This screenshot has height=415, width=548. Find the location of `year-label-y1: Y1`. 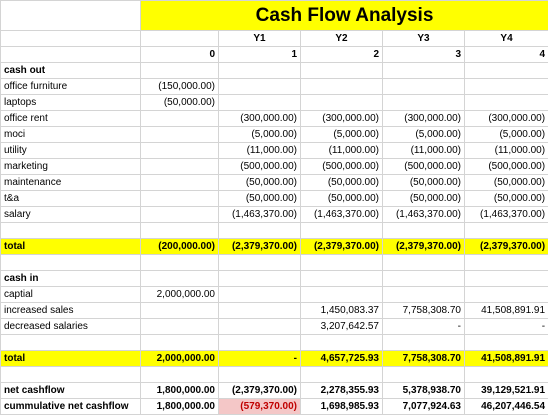

year-label-y1: Y1 is located at coordinates (260, 39).